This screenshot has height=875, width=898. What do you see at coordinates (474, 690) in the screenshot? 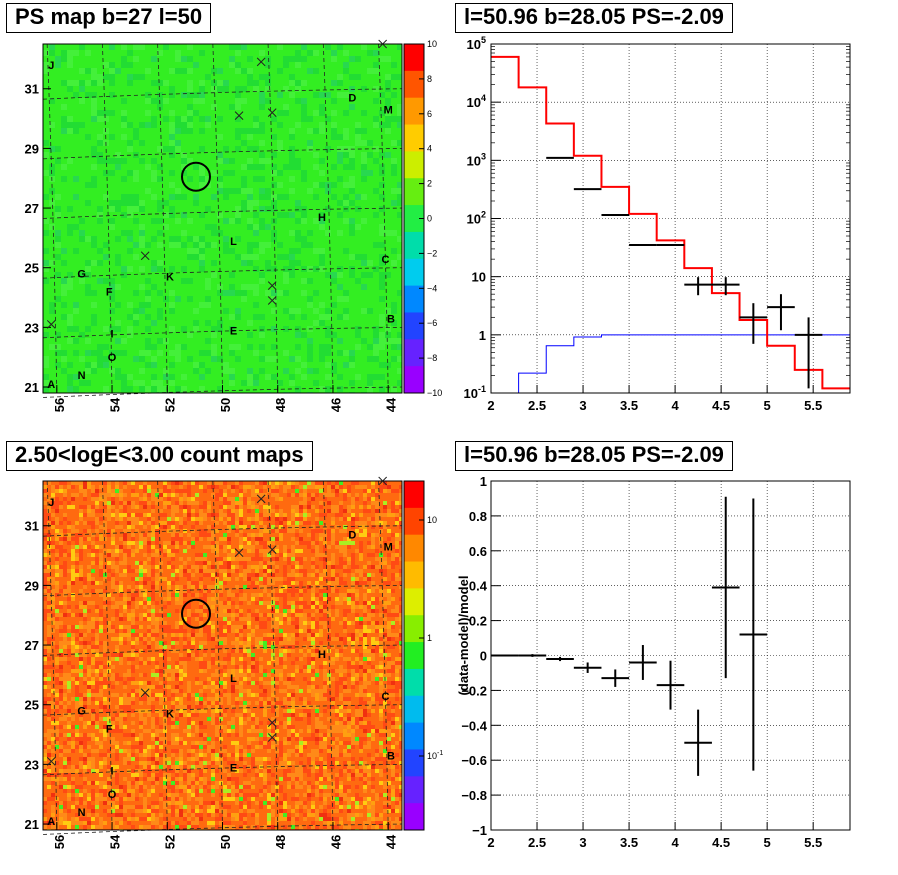
I see `residual-y-tick-label: −0.2` at bounding box center [474, 690].